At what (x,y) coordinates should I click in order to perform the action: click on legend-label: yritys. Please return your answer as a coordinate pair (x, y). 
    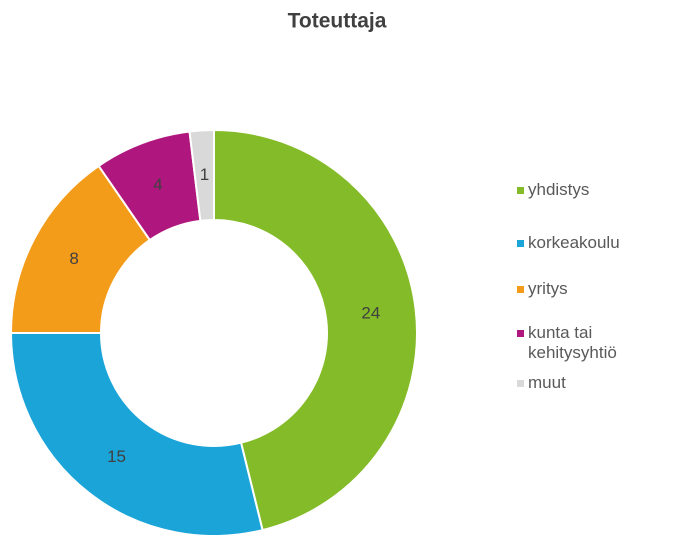
    Looking at the image, I should click on (548, 288).